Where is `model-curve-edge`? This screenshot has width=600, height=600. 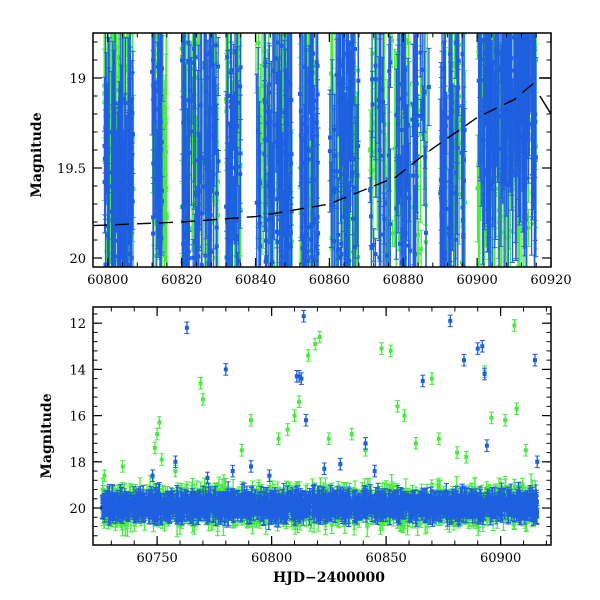
model-curve-edge is located at coordinates (545, 105).